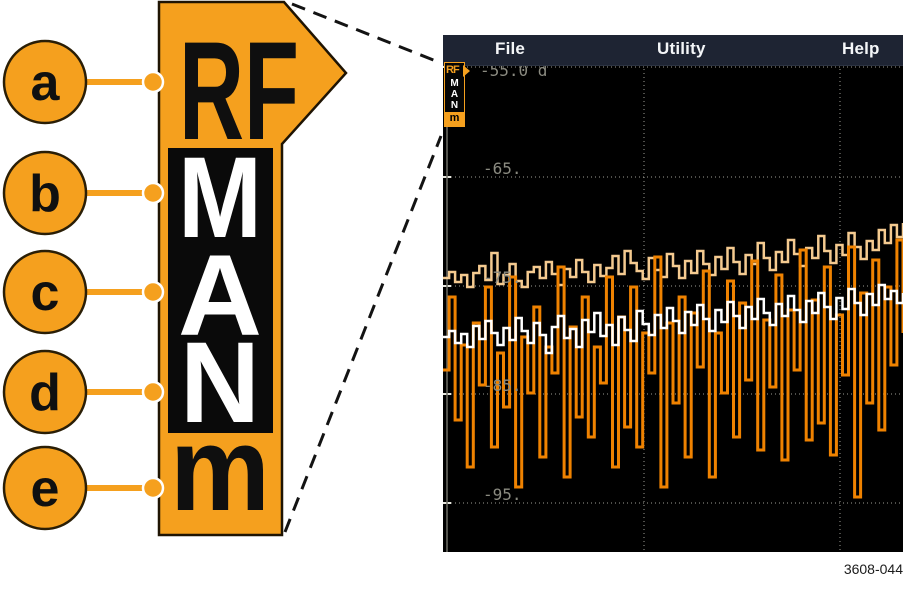 This screenshot has width=906, height=594. What do you see at coordinates (153, 488) in the screenshot?
I see `leader-dot-e` at bounding box center [153, 488].